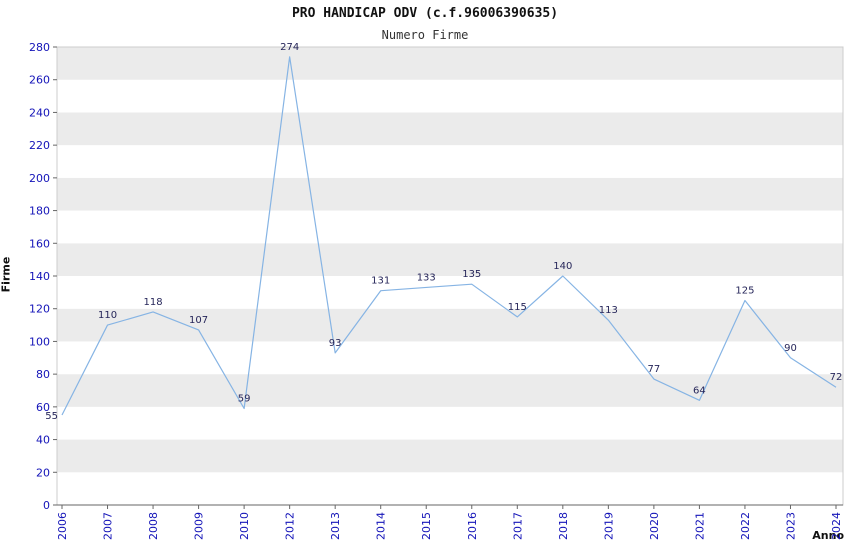 This screenshot has height=550, width=850. I want to click on y-tick-label: 20, so click(43, 472).